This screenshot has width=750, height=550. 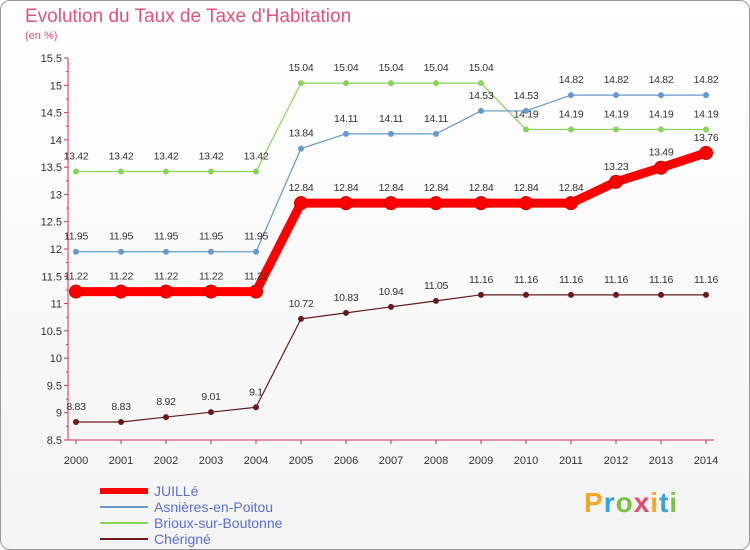 I want to click on logo-letter: x, so click(x=642, y=502).